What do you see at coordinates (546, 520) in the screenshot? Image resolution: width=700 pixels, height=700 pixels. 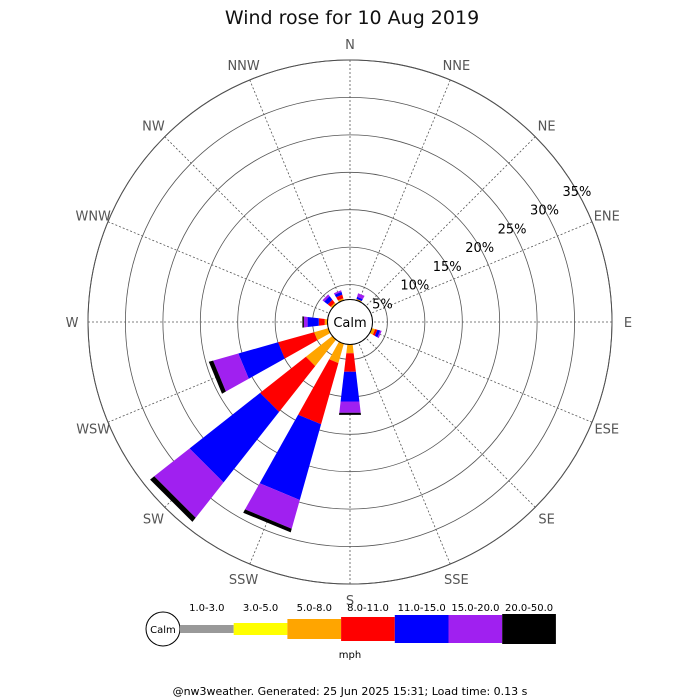 I see `direction-label-se: SE` at bounding box center [546, 520].